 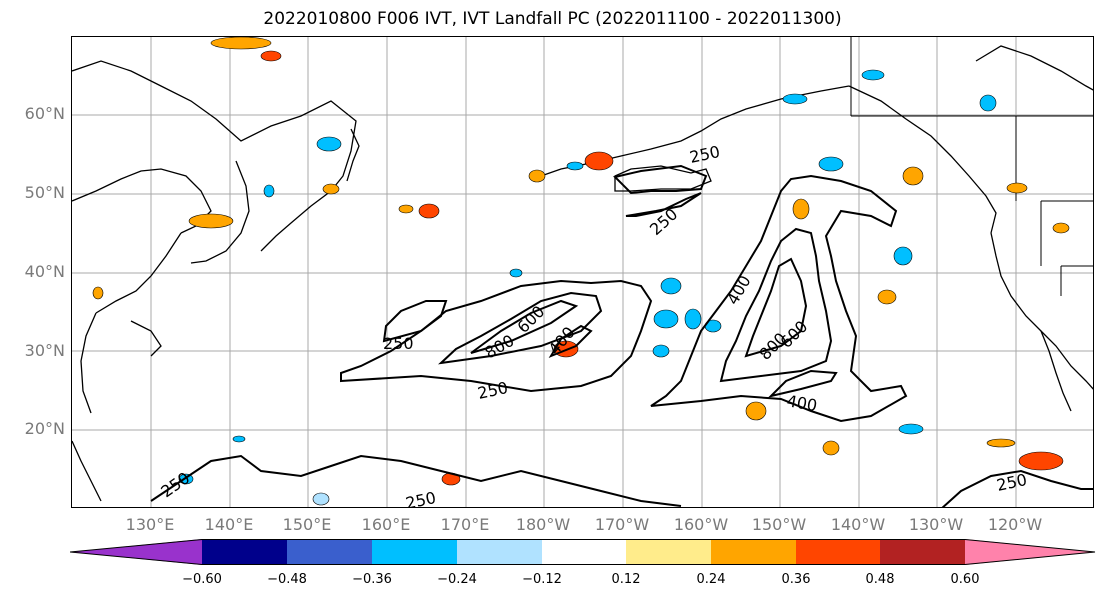 I want to click on colorbar-tick: 0.48, so click(x=880, y=579).